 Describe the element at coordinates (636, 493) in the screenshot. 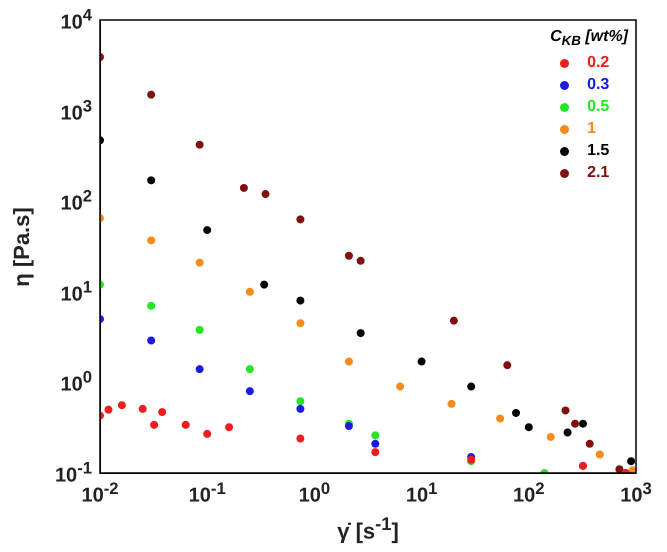

I see `x-tick-label: 10$^{3}$` at that location.